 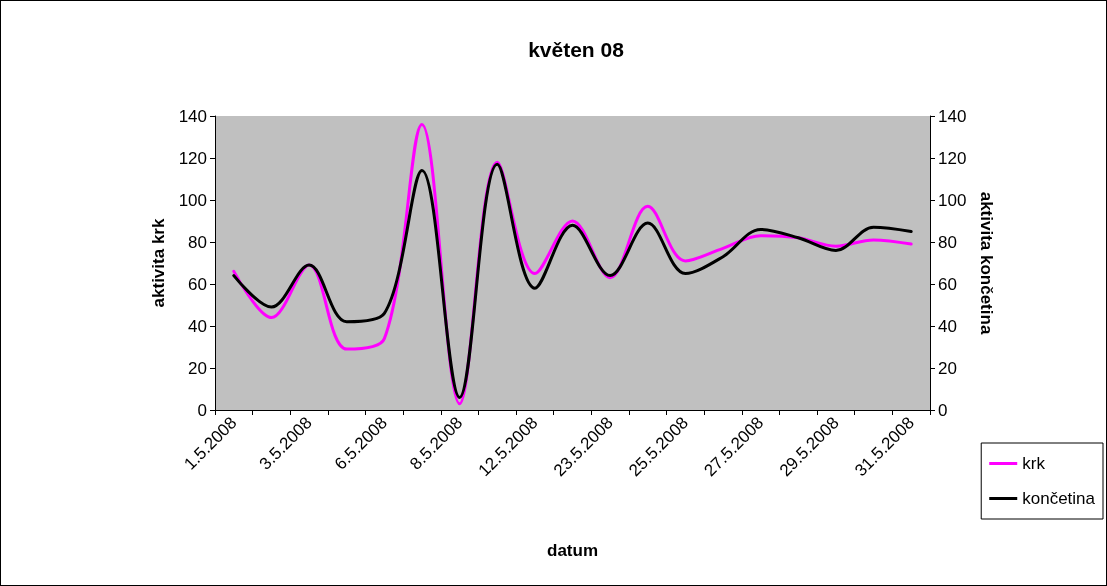 What do you see at coordinates (952, 116) in the screenshot?
I see `y2-tick-label: 140` at bounding box center [952, 116].